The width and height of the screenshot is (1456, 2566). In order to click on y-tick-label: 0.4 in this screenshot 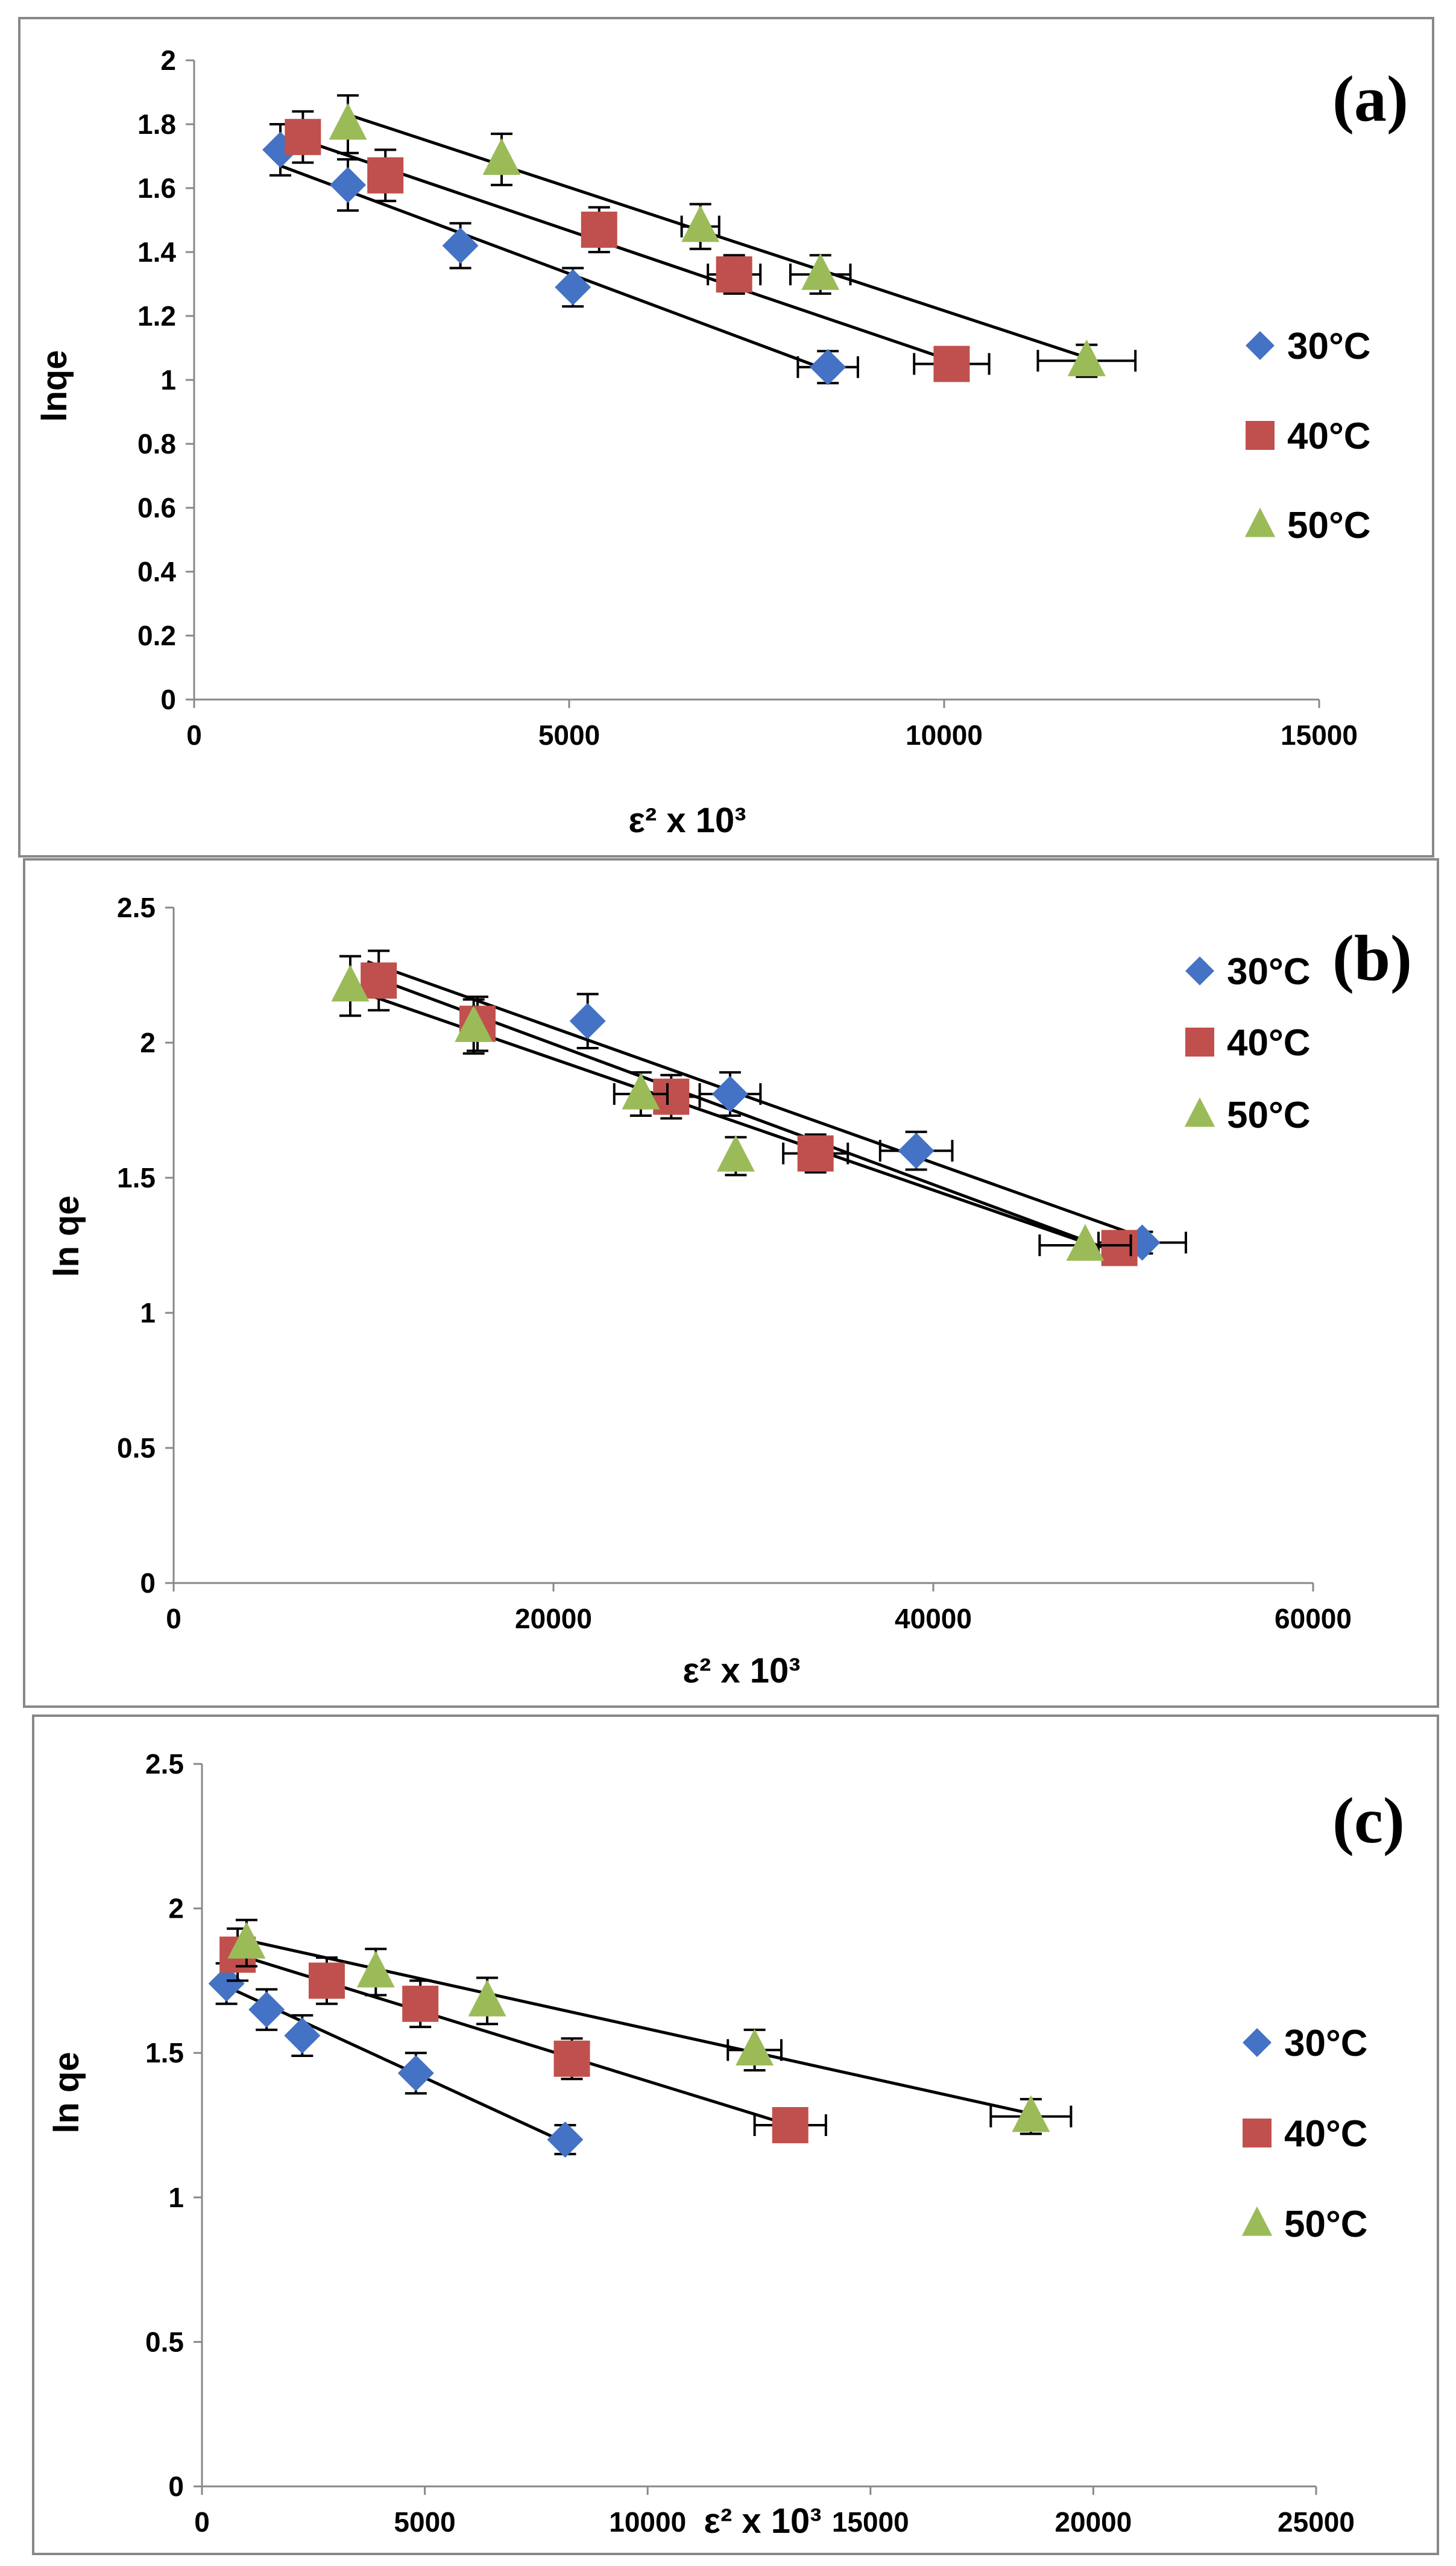, I will do `click(157, 571)`.